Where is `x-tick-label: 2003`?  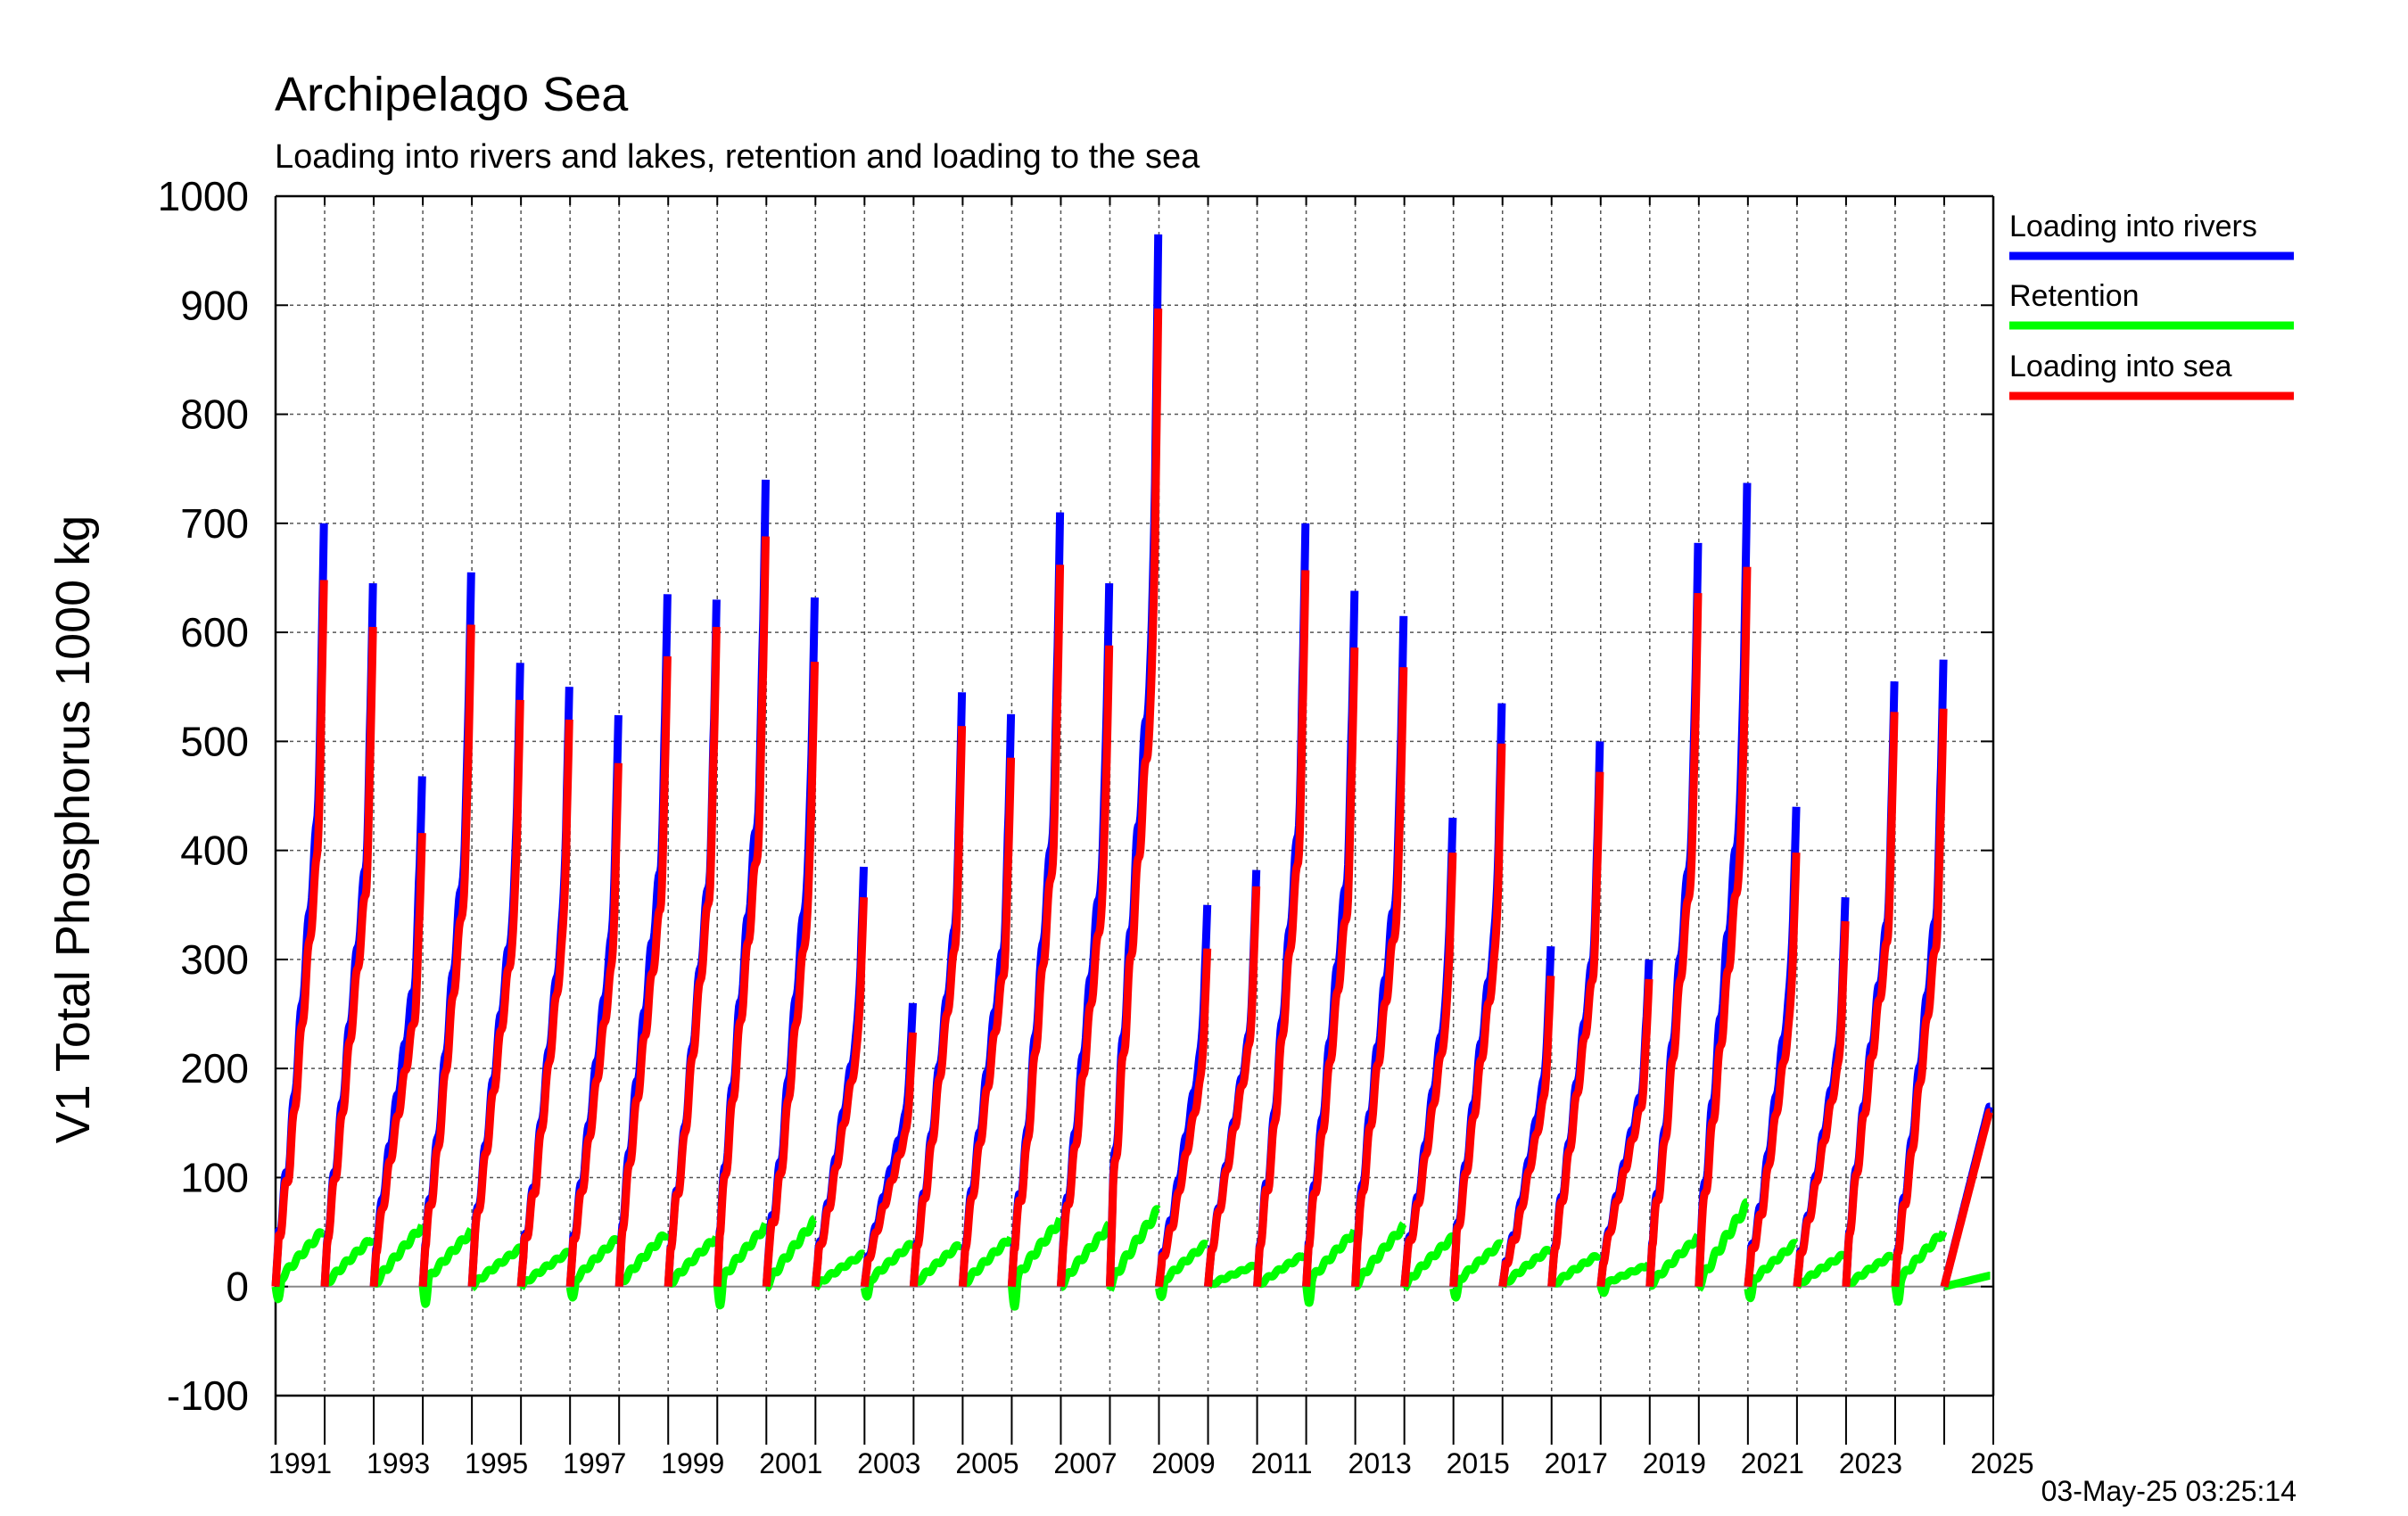 x-tick-label: 2003 is located at coordinates (888, 1463).